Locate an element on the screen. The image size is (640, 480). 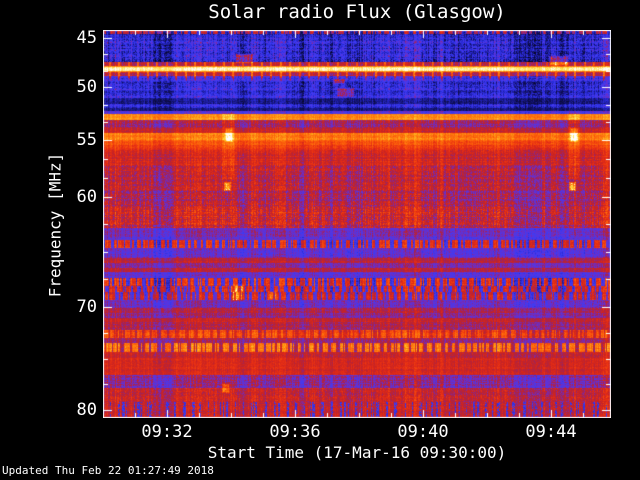
y-tick-label: 70 is located at coordinates (86, 307).